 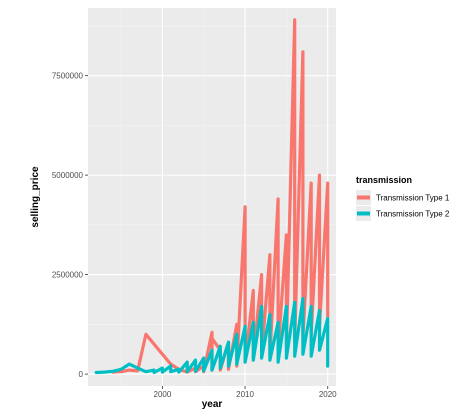 I want to click on y-tick-label: 7500000, so click(x=68, y=76).